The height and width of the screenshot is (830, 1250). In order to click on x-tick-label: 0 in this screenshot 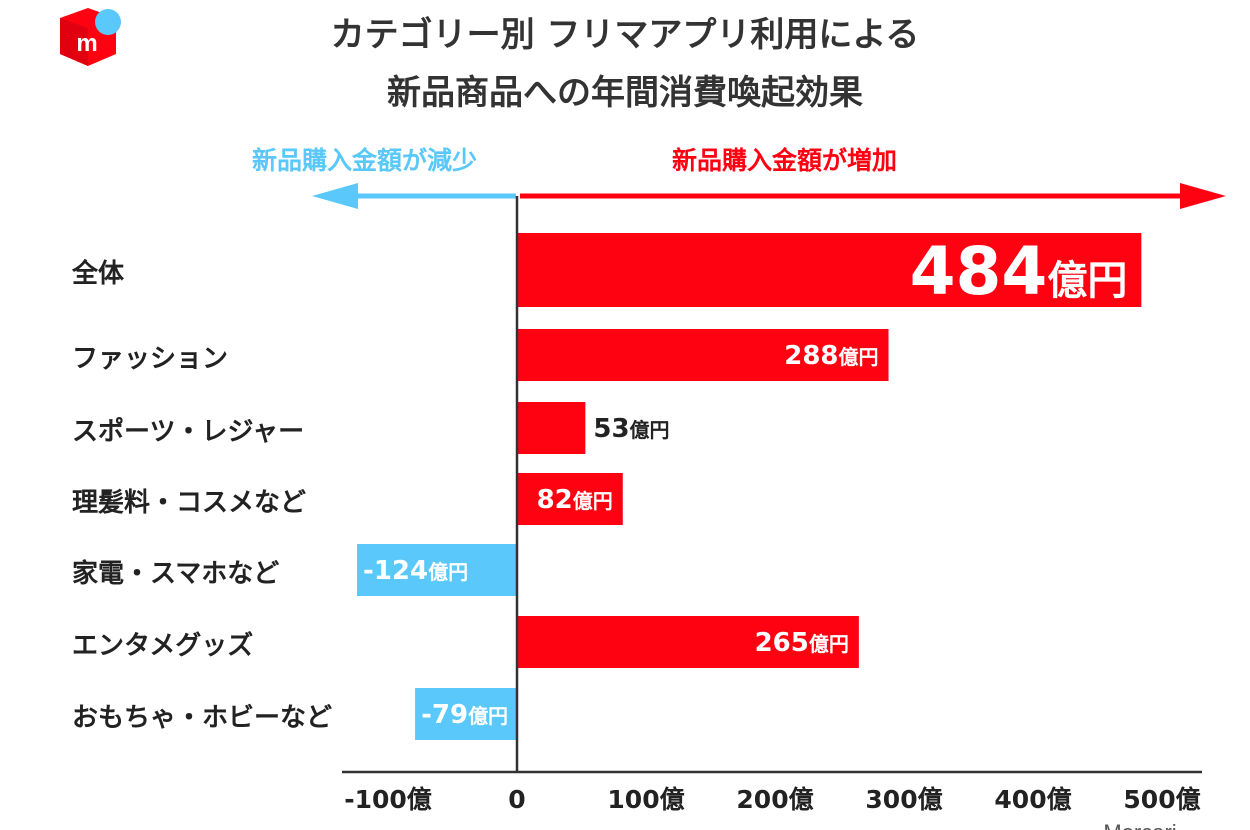, I will do `click(516, 799)`.